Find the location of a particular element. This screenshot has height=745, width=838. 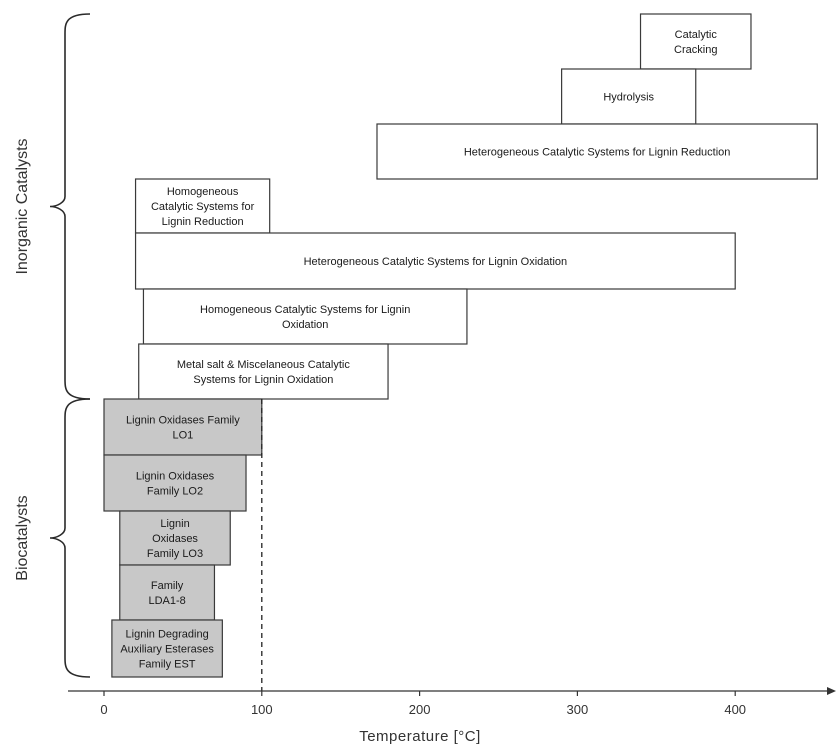

range-bar-label: Hydrolysis is located at coordinates (628, 98).